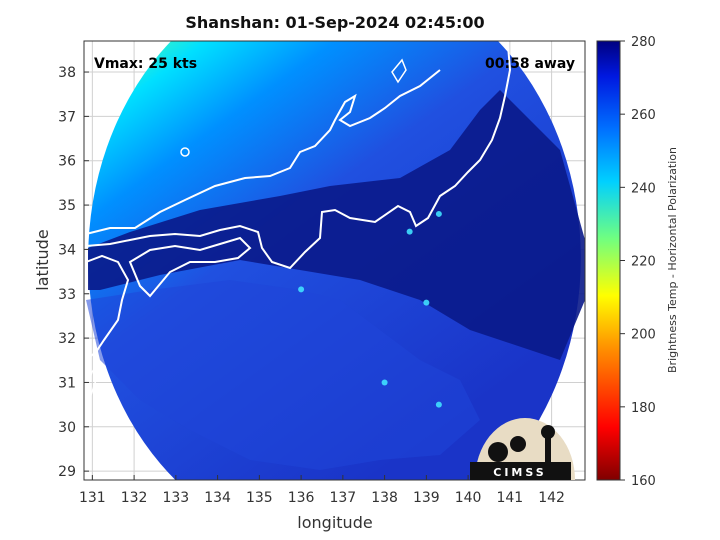 The image size is (720, 540). What do you see at coordinates (643, 335) in the screenshot?
I see `colorbar-tick-label: 200` at bounding box center [643, 335].